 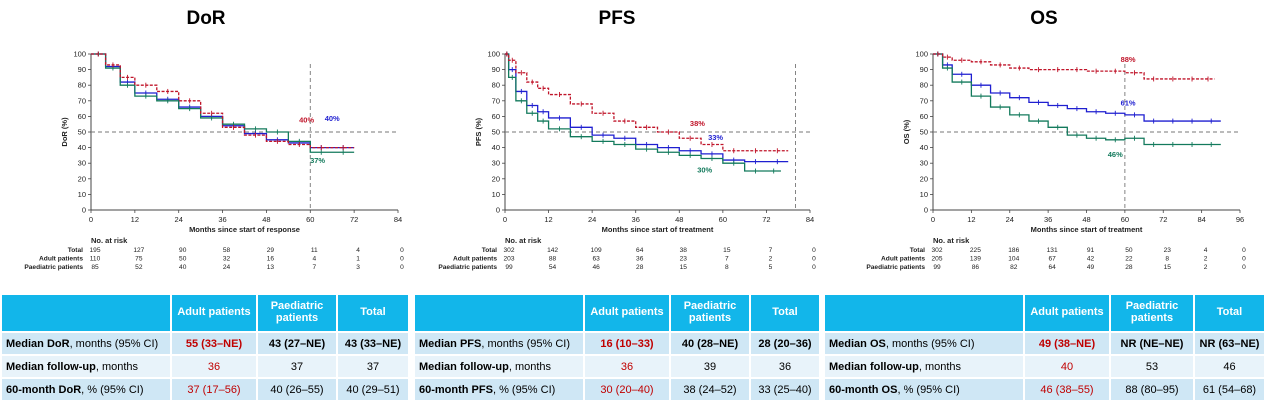 I want to click on risk-value-paediatric: 2, so click(x=1206, y=267).